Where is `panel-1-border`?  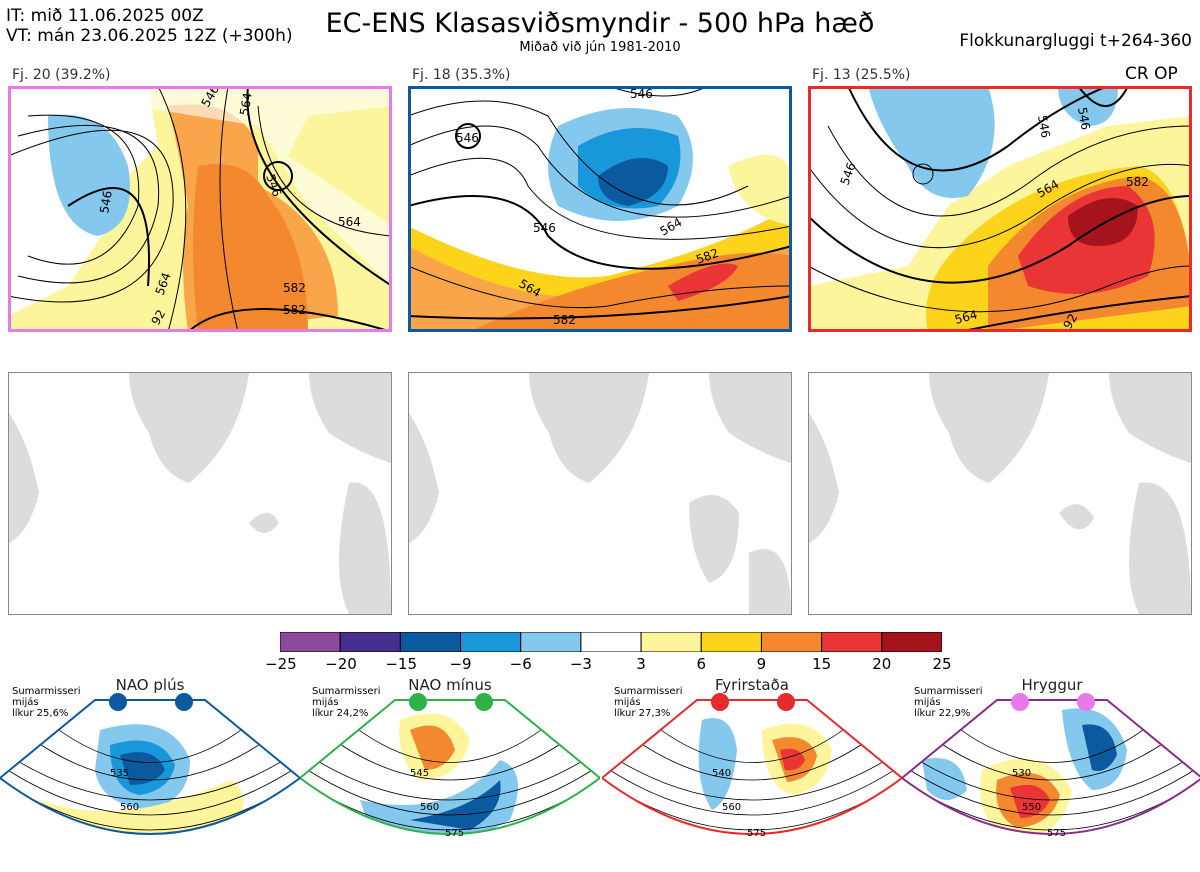 panel-1-border is located at coordinates (200, 209).